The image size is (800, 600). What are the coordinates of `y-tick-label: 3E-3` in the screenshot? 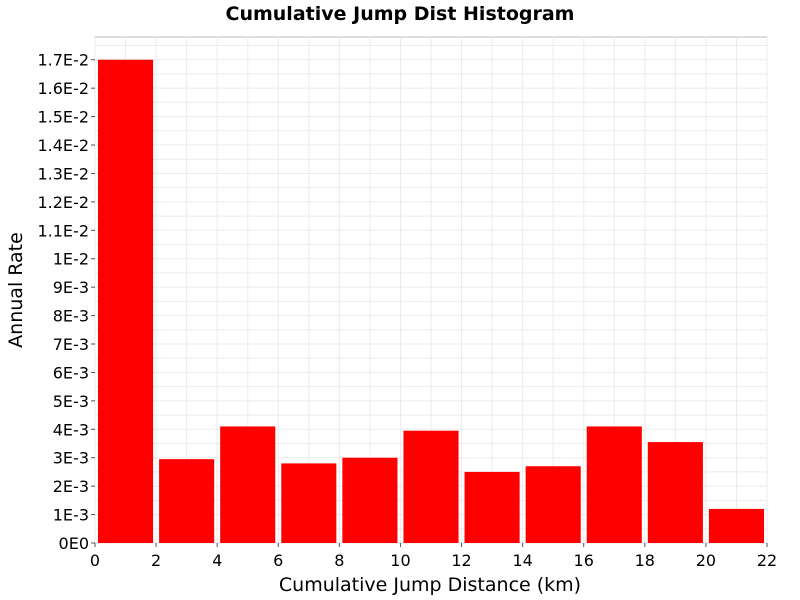 It's located at (71, 458).